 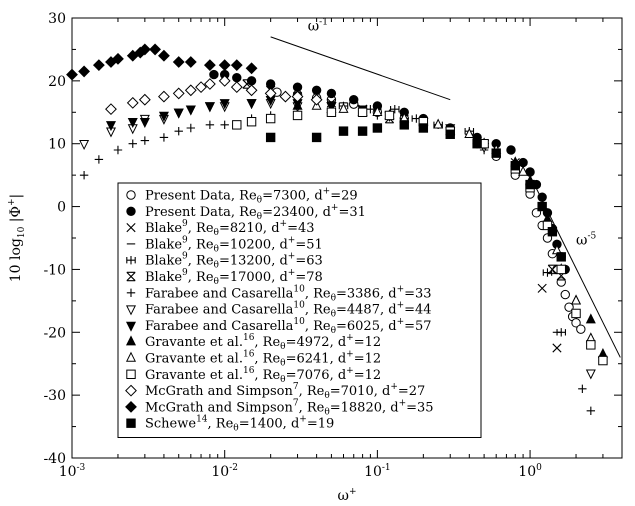 What do you see at coordinates (320, 424) in the screenshot?
I see `legend-label-last: =19` at bounding box center [320, 424].